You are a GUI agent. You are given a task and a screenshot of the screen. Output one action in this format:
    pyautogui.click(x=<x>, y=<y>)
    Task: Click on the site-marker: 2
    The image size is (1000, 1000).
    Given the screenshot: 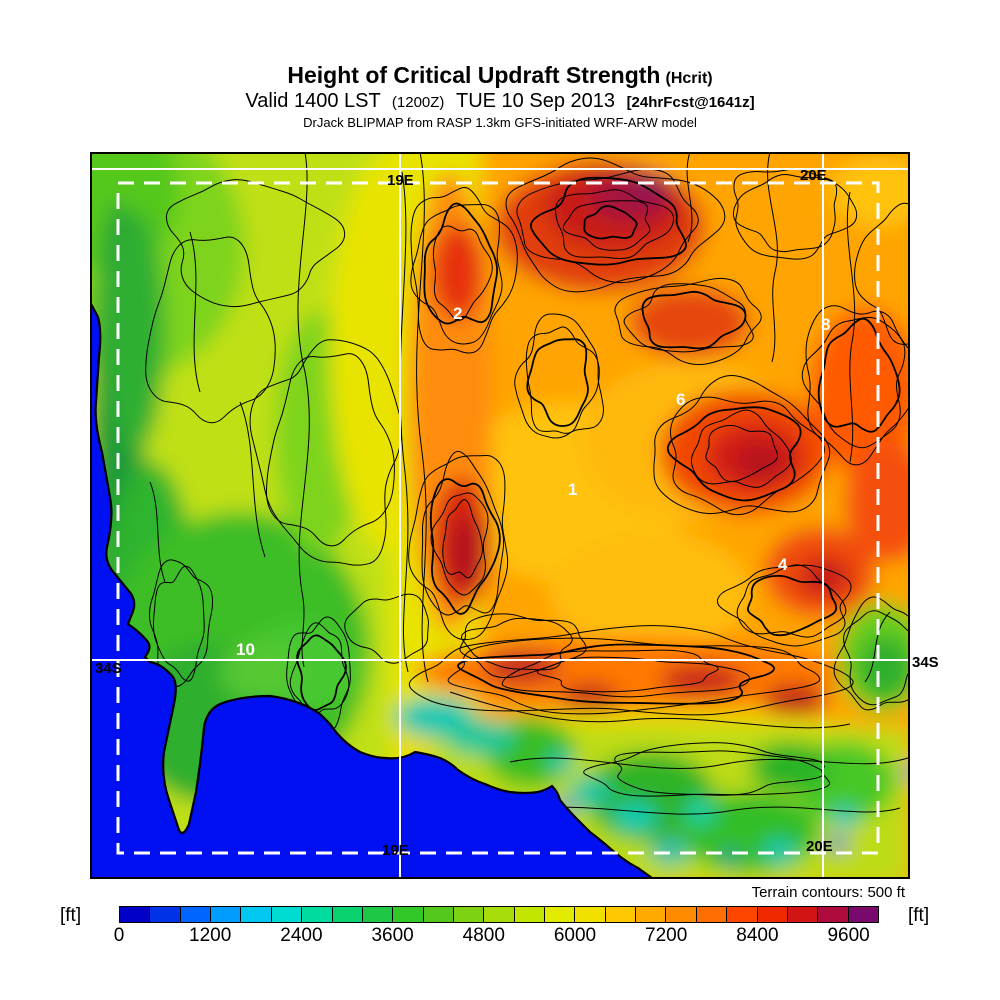 What is the action you would take?
    pyautogui.click(x=457, y=313)
    